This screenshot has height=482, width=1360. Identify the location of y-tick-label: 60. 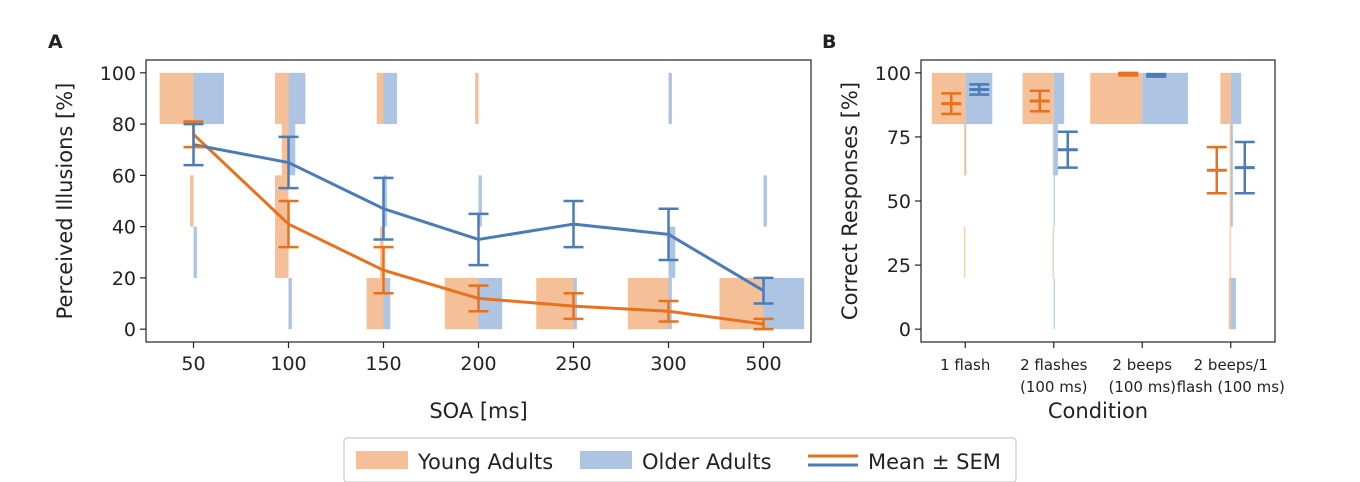
(124, 176).